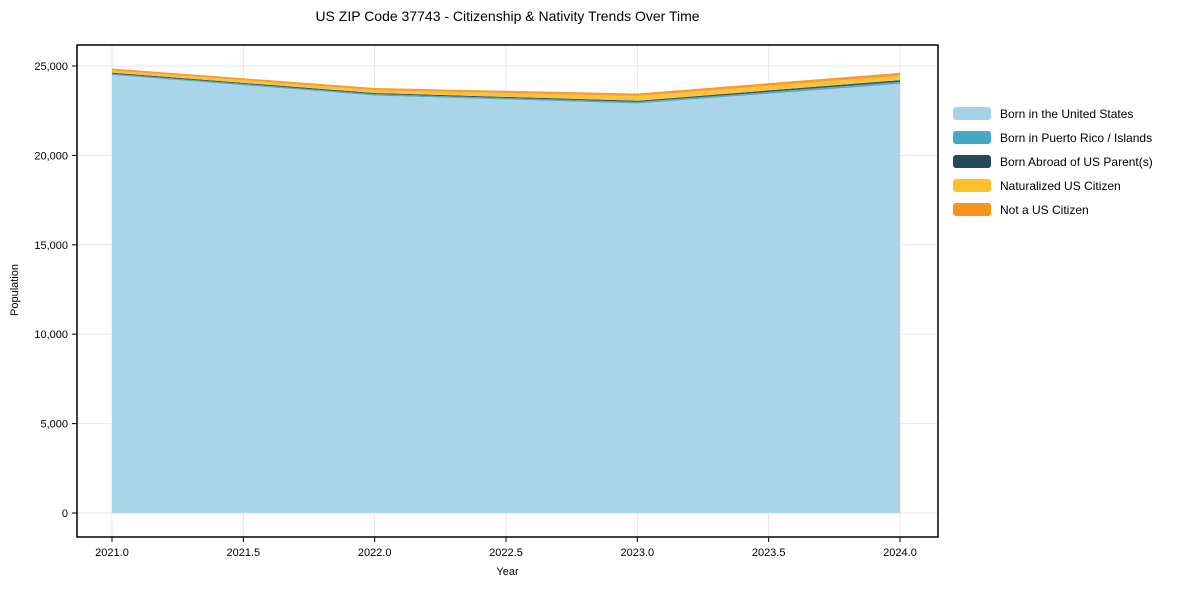  What do you see at coordinates (506, 82) in the screenshot?
I see `area-not-a-us-citizen` at bounding box center [506, 82].